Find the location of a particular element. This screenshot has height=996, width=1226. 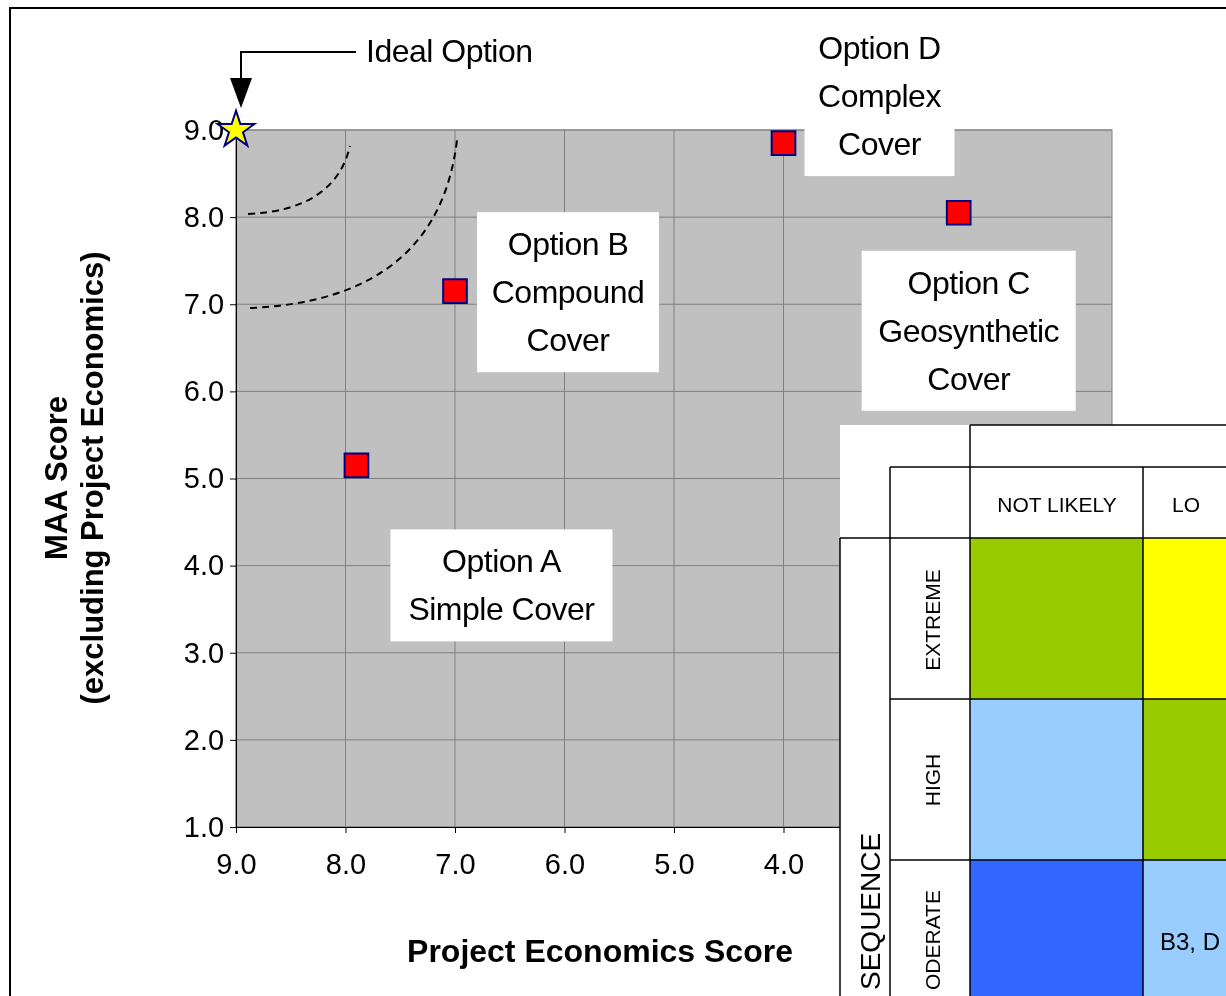

y-tick-label: 2.0 is located at coordinates (204, 739).